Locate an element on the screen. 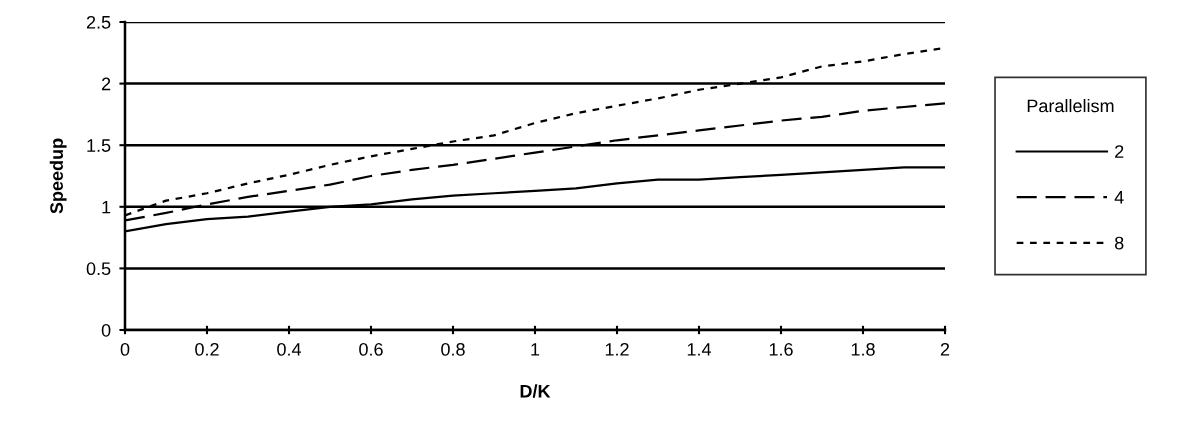  y-axis-title: Speedup is located at coordinates (58, 176).